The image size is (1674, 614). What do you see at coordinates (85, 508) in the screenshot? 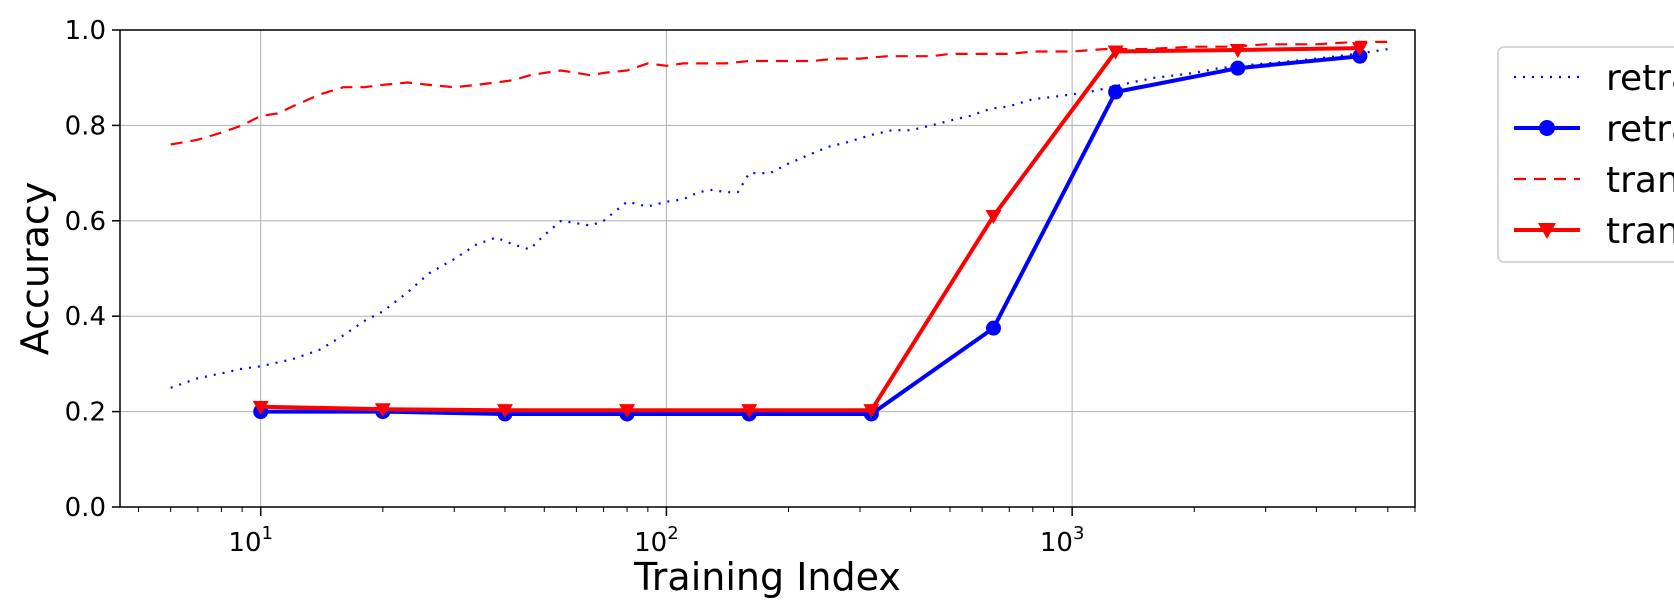
I see `y-tick-label: 0.0` at bounding box center [85, 508].